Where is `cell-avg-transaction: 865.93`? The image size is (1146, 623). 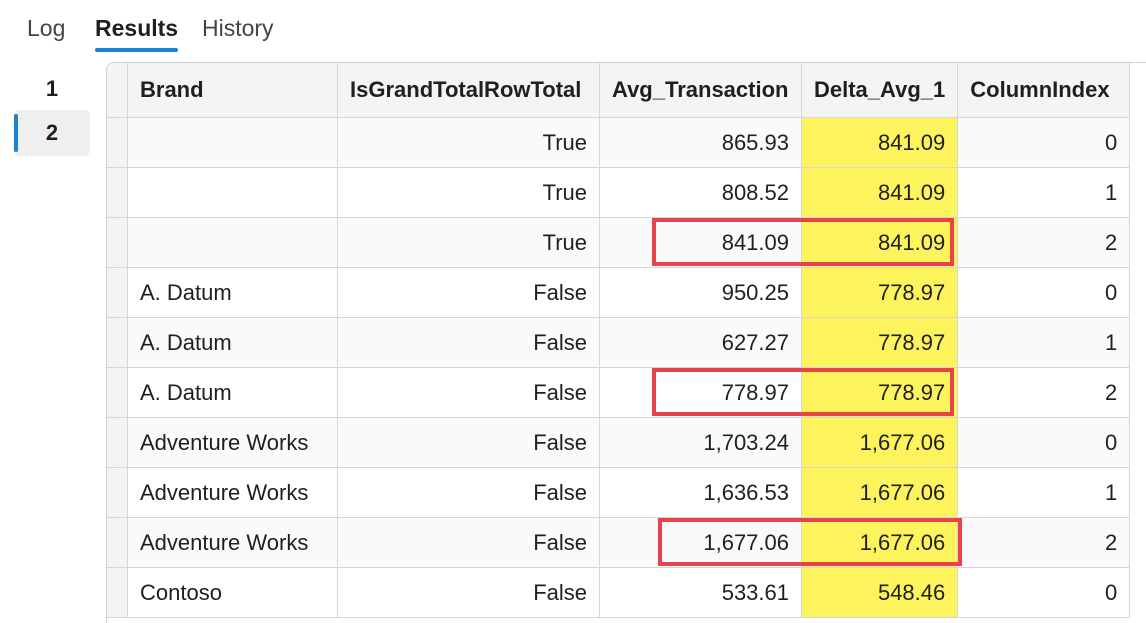 cell-avg-transaction: 865.93 is located at coordinates (700, 142).